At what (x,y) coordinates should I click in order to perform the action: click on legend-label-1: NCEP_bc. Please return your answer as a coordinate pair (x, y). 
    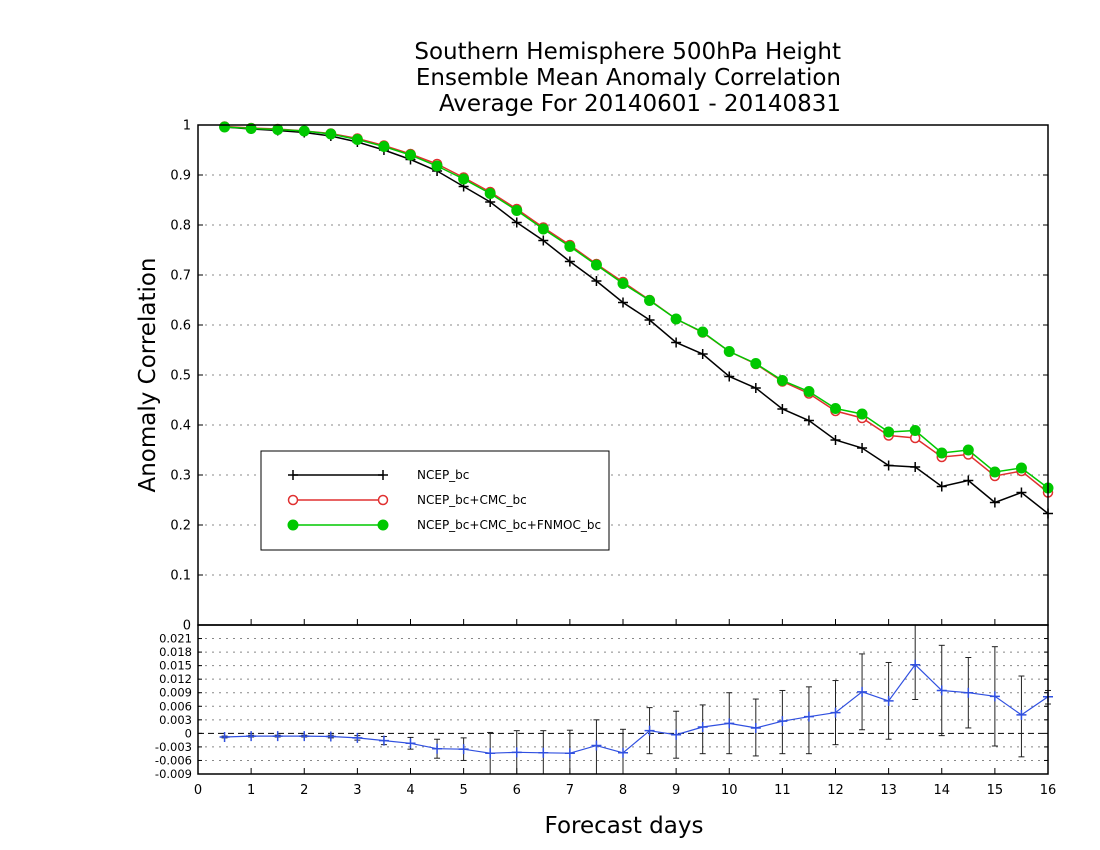
    Looking at the image, I should click on (443, 475).